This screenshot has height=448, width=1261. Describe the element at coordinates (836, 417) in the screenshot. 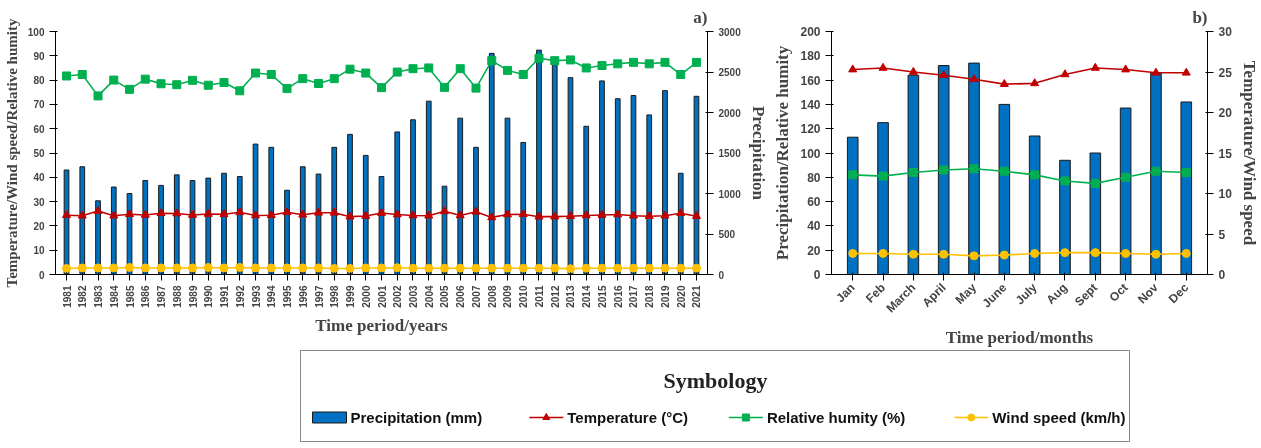

I see `legend-label: Relative humity (%)` at that location.